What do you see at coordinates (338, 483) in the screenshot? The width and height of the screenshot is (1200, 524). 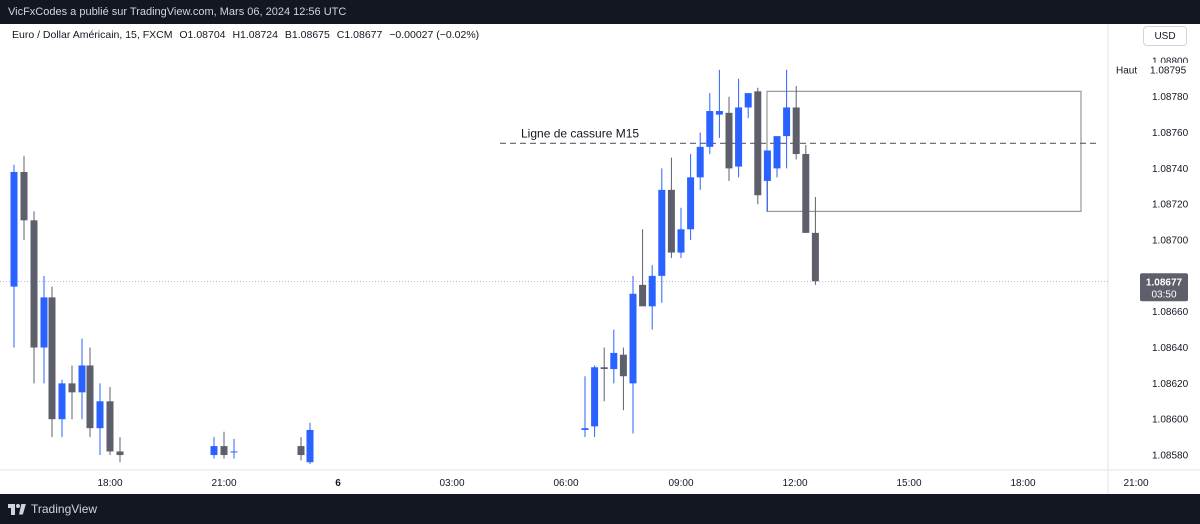 I see `time-tick-label: 6` at bounding box center [338, 483].